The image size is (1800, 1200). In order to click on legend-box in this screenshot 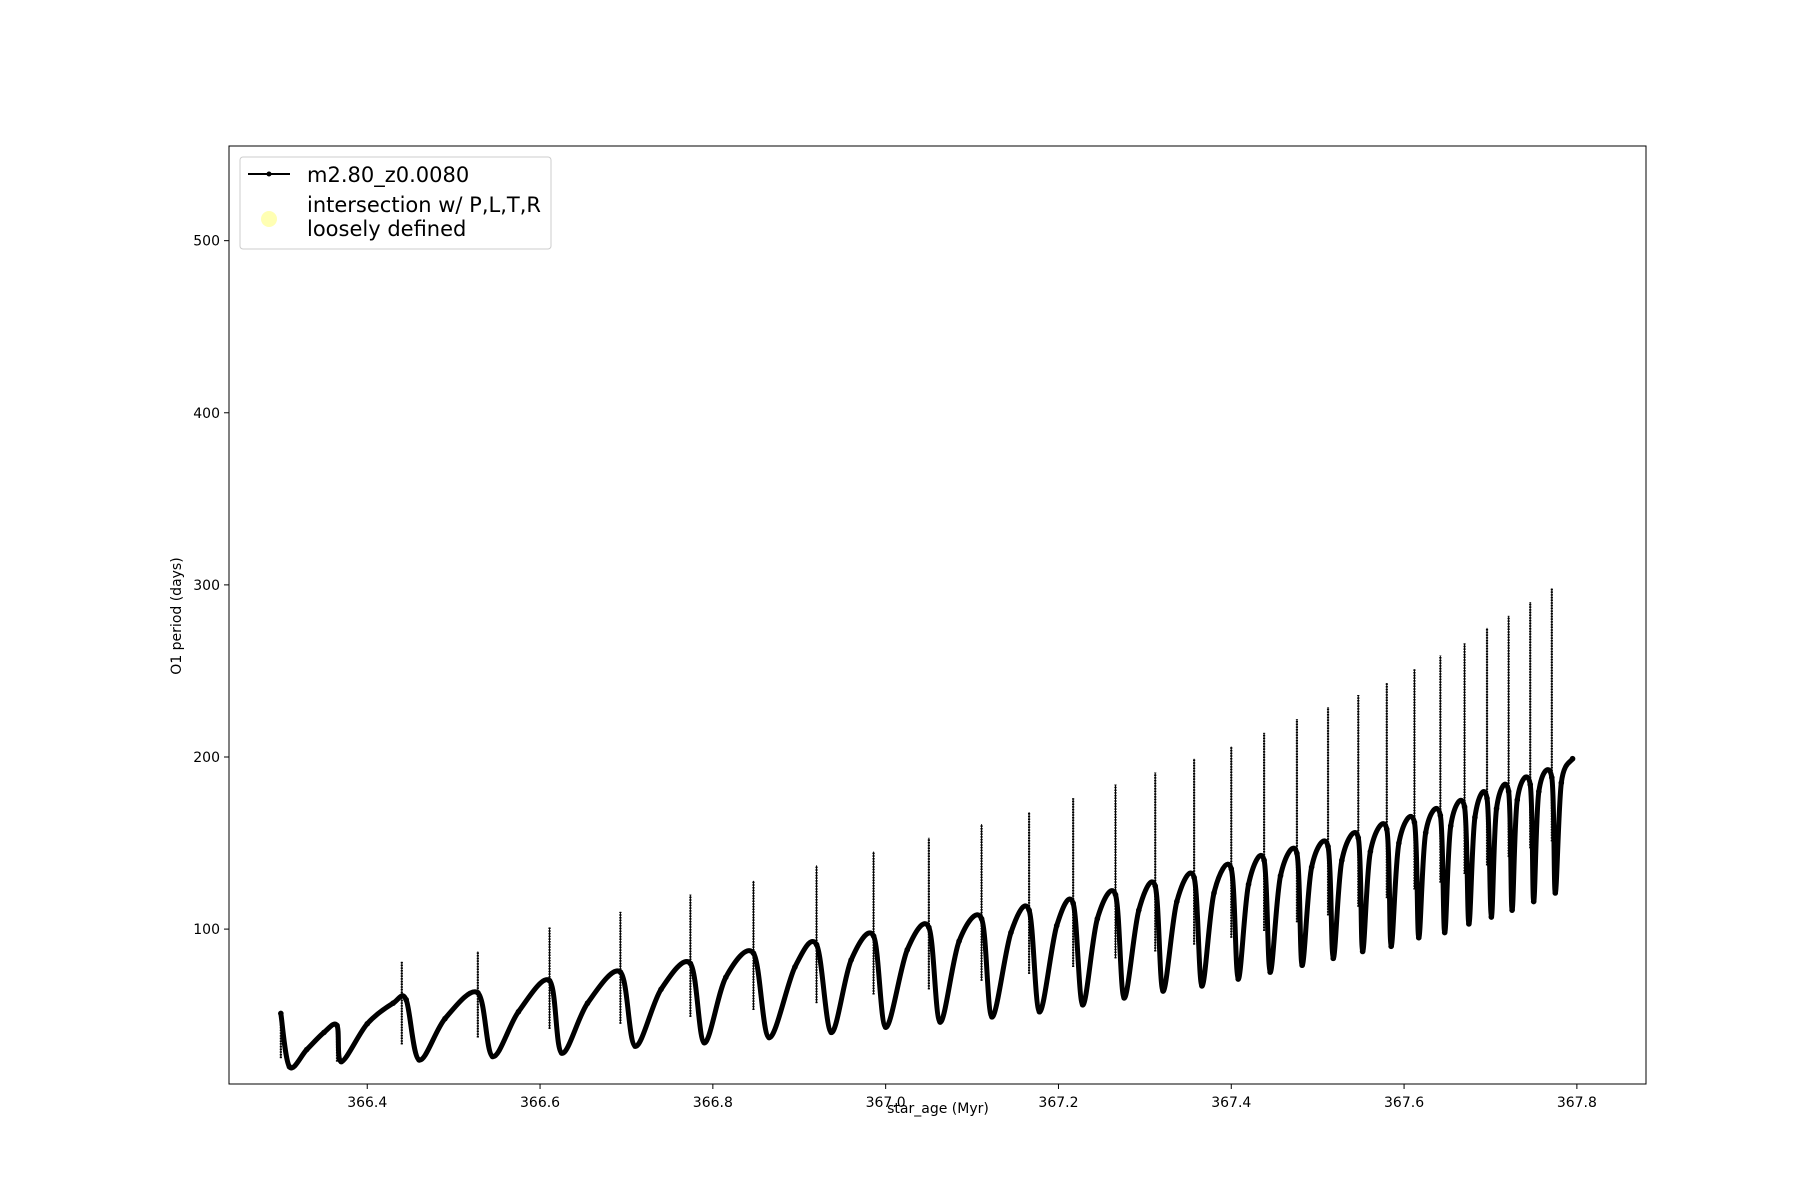, I will do `click(395, 203)`.